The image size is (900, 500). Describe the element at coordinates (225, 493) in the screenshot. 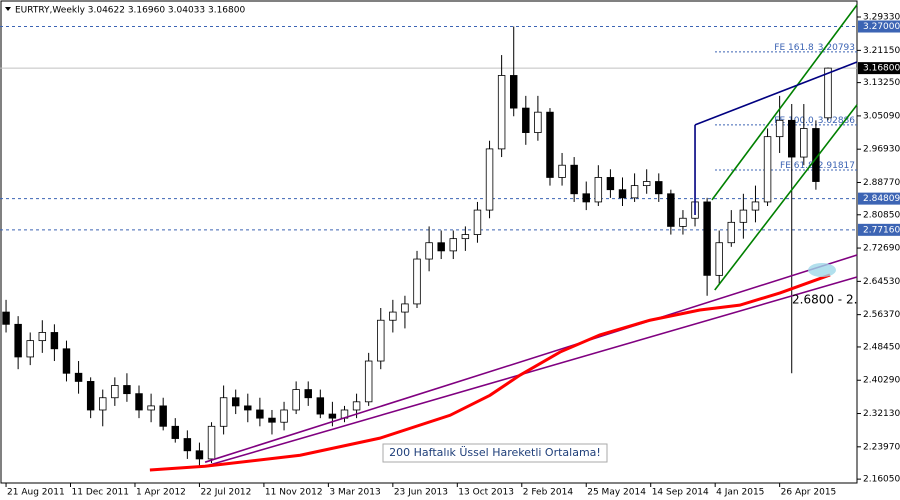

I see `x-tick-label: 22 Jul 2012` at that location.